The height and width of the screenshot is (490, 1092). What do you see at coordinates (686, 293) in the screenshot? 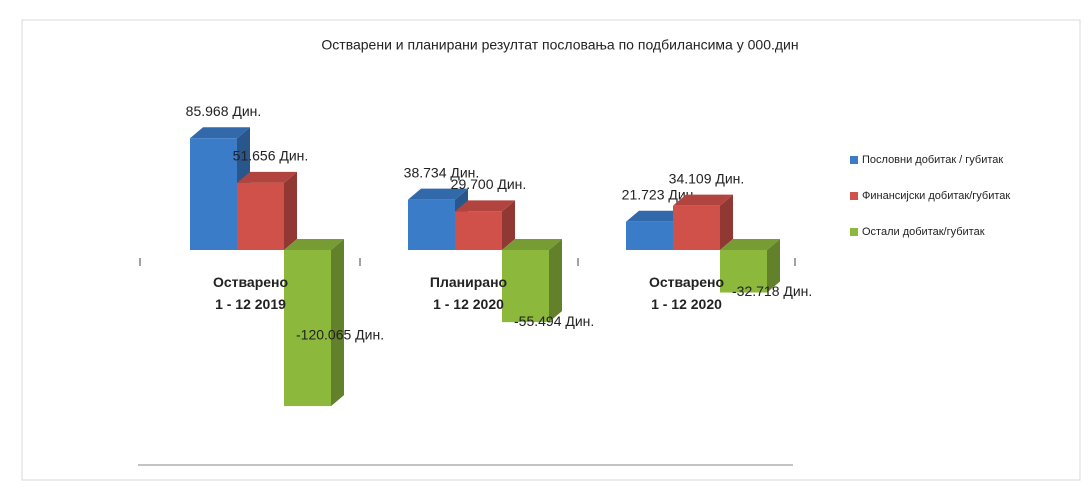
I see `category-label: Остварено 1 - 12 2020` at bounding box center [686, 293].